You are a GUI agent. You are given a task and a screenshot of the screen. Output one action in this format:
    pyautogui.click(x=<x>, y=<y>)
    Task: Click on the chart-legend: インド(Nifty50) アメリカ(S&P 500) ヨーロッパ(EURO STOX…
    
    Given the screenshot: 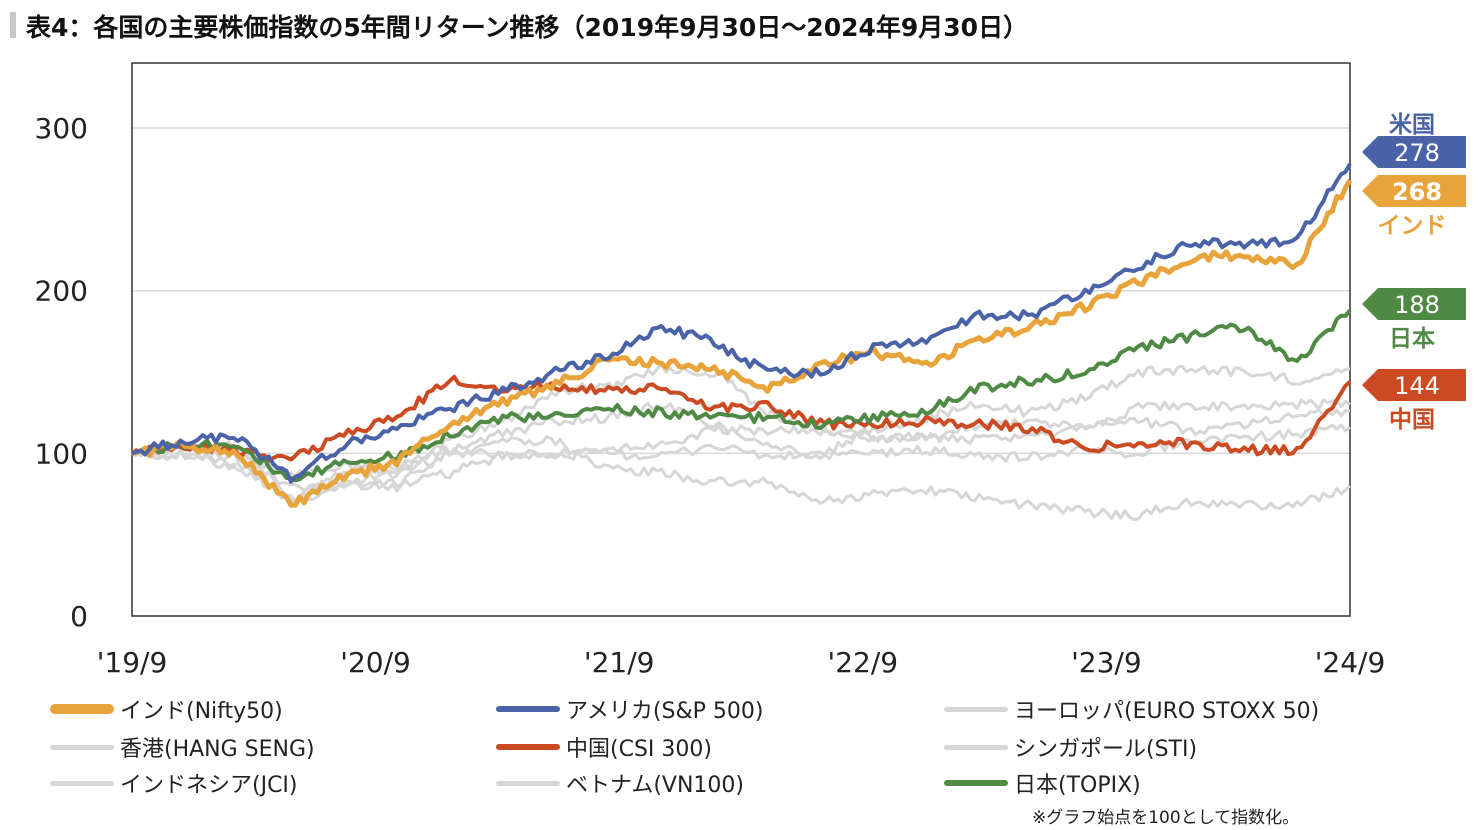 What is the action you would take?
    pyautogui.click(x=760, y=747)
    